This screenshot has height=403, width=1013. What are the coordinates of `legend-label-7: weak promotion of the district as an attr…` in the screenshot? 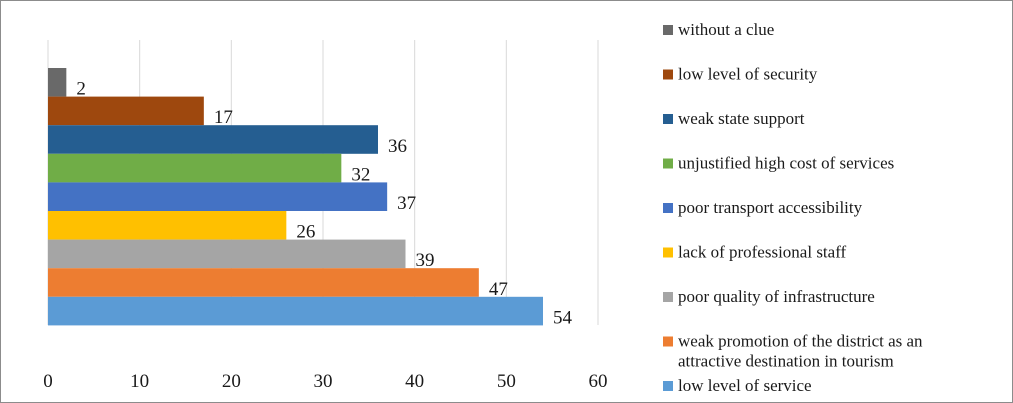 It's located at (800, 351).